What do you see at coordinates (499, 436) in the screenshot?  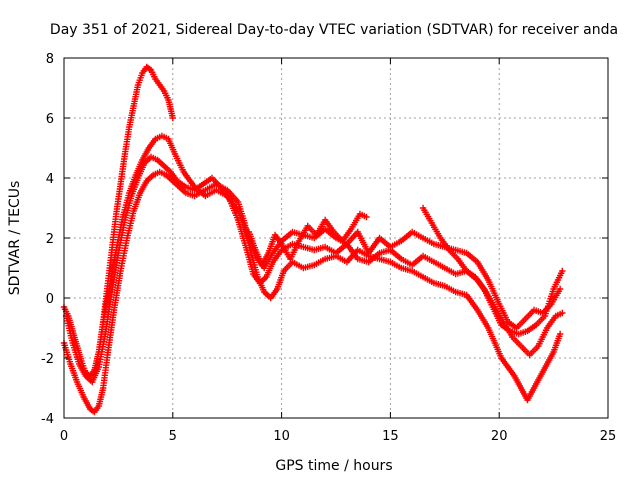 I see `x-tick-label: 20` at bounding box center [499, 436].